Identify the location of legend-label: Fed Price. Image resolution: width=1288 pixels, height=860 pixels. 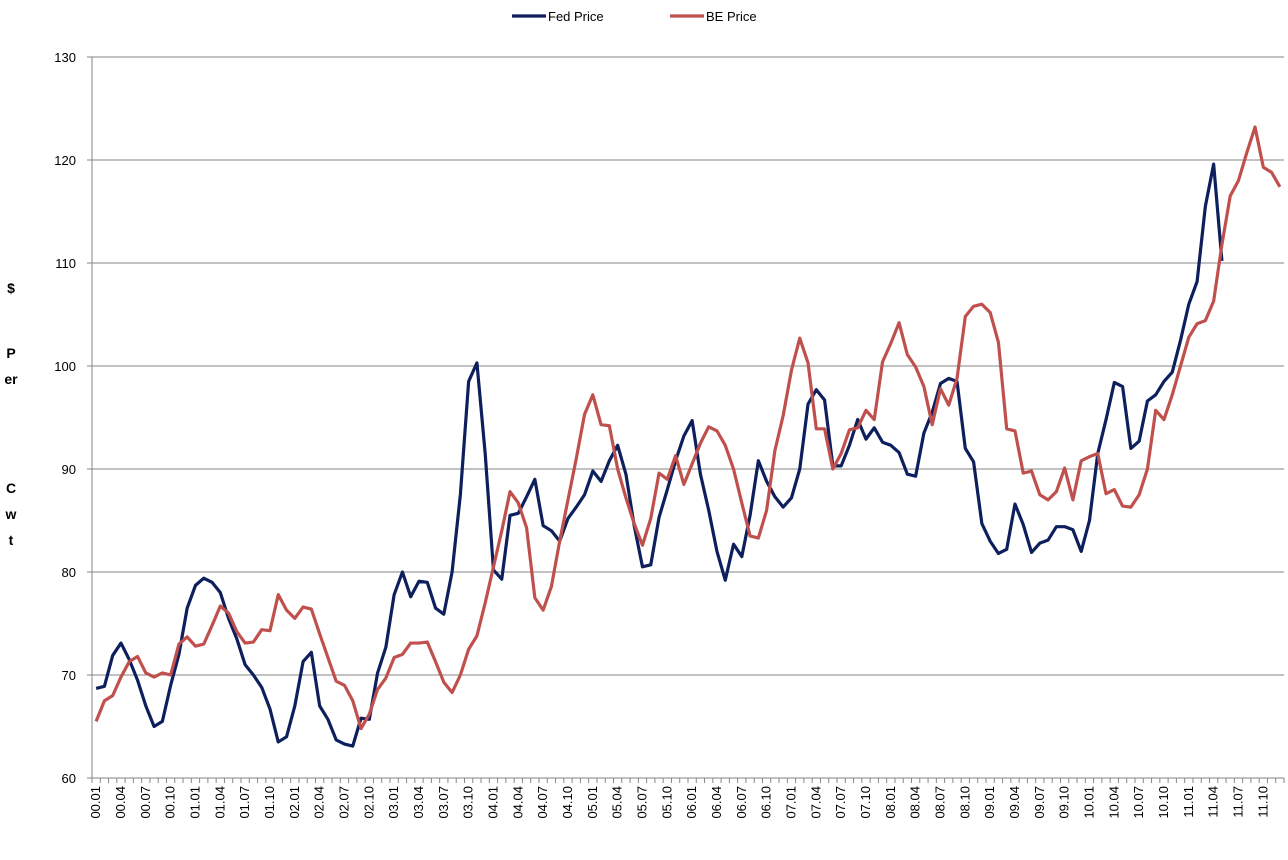
(576, 16).